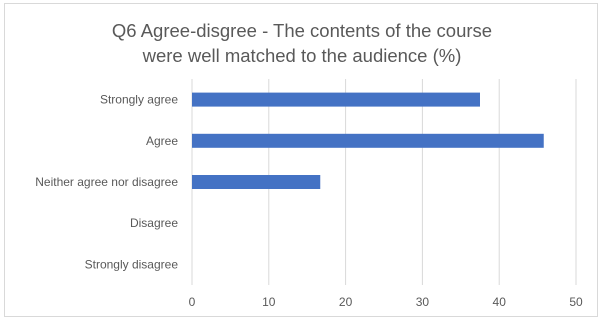  What do you see at coordinates (192, 302) in the screenshot?
I see `x-tick-label: 0` at bounding box center [192, 302].